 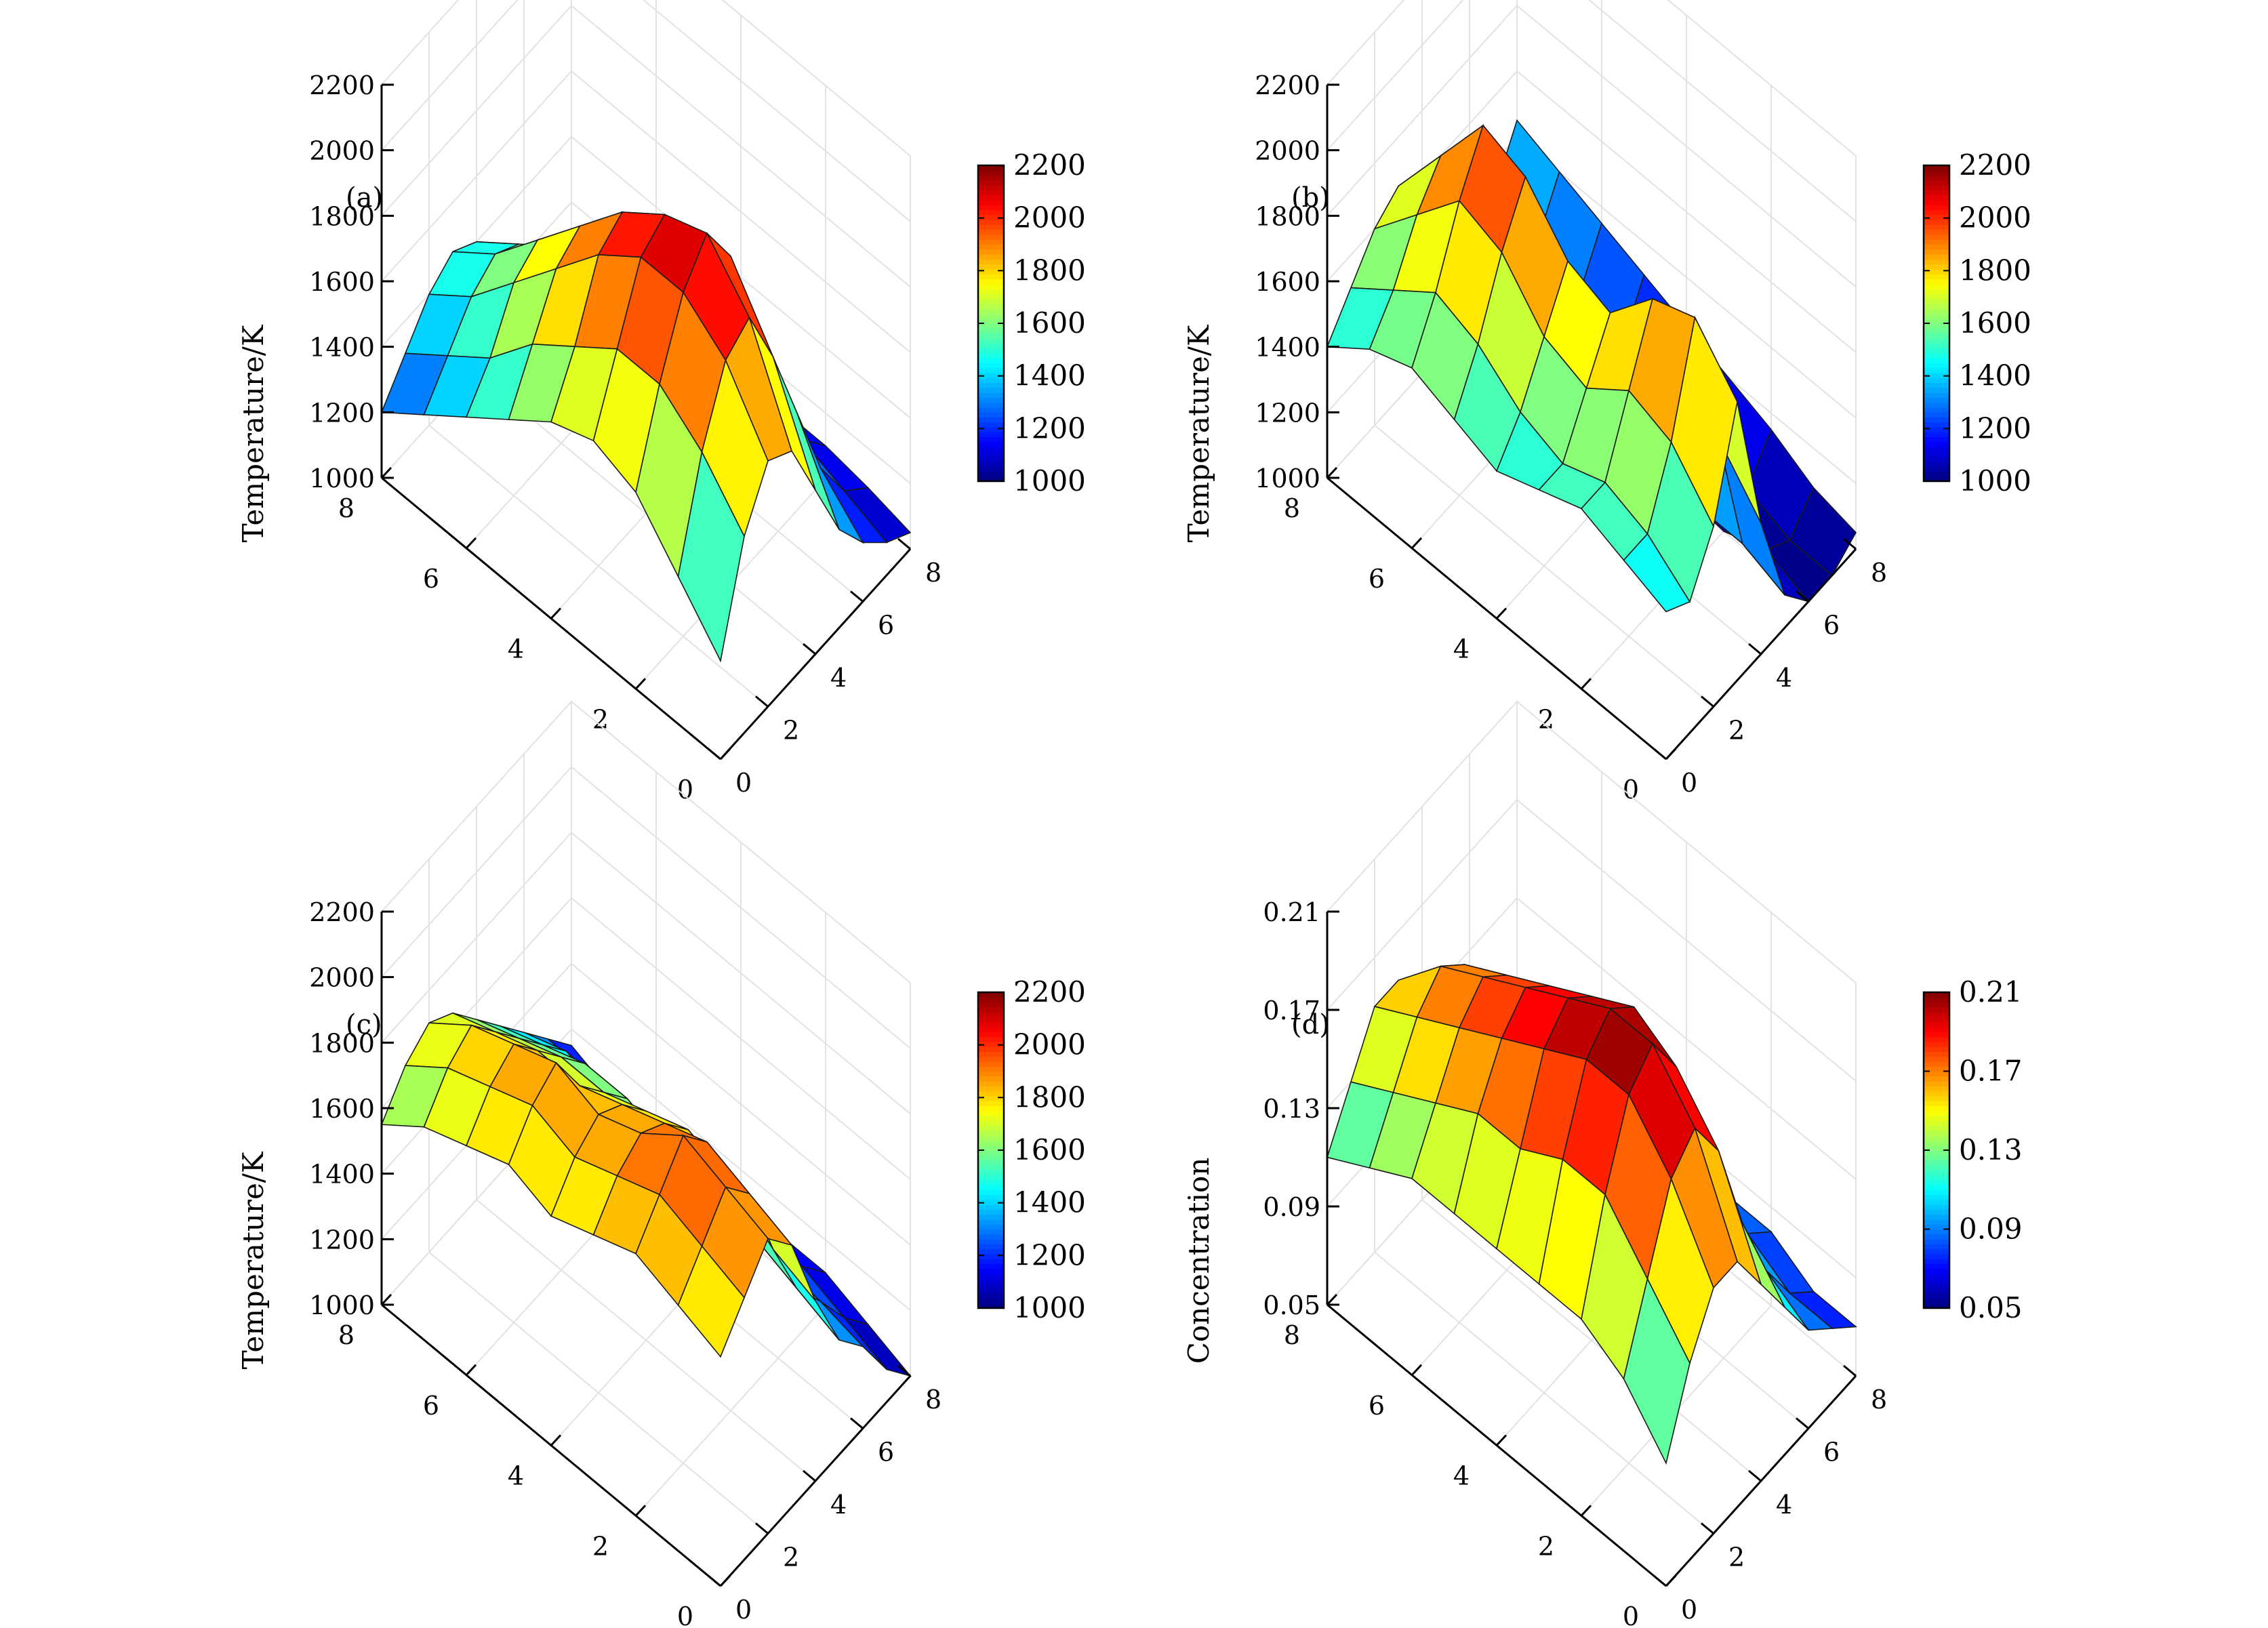 I want to click on z-tick-label: 0.05, so click(x=1291, y=1305).